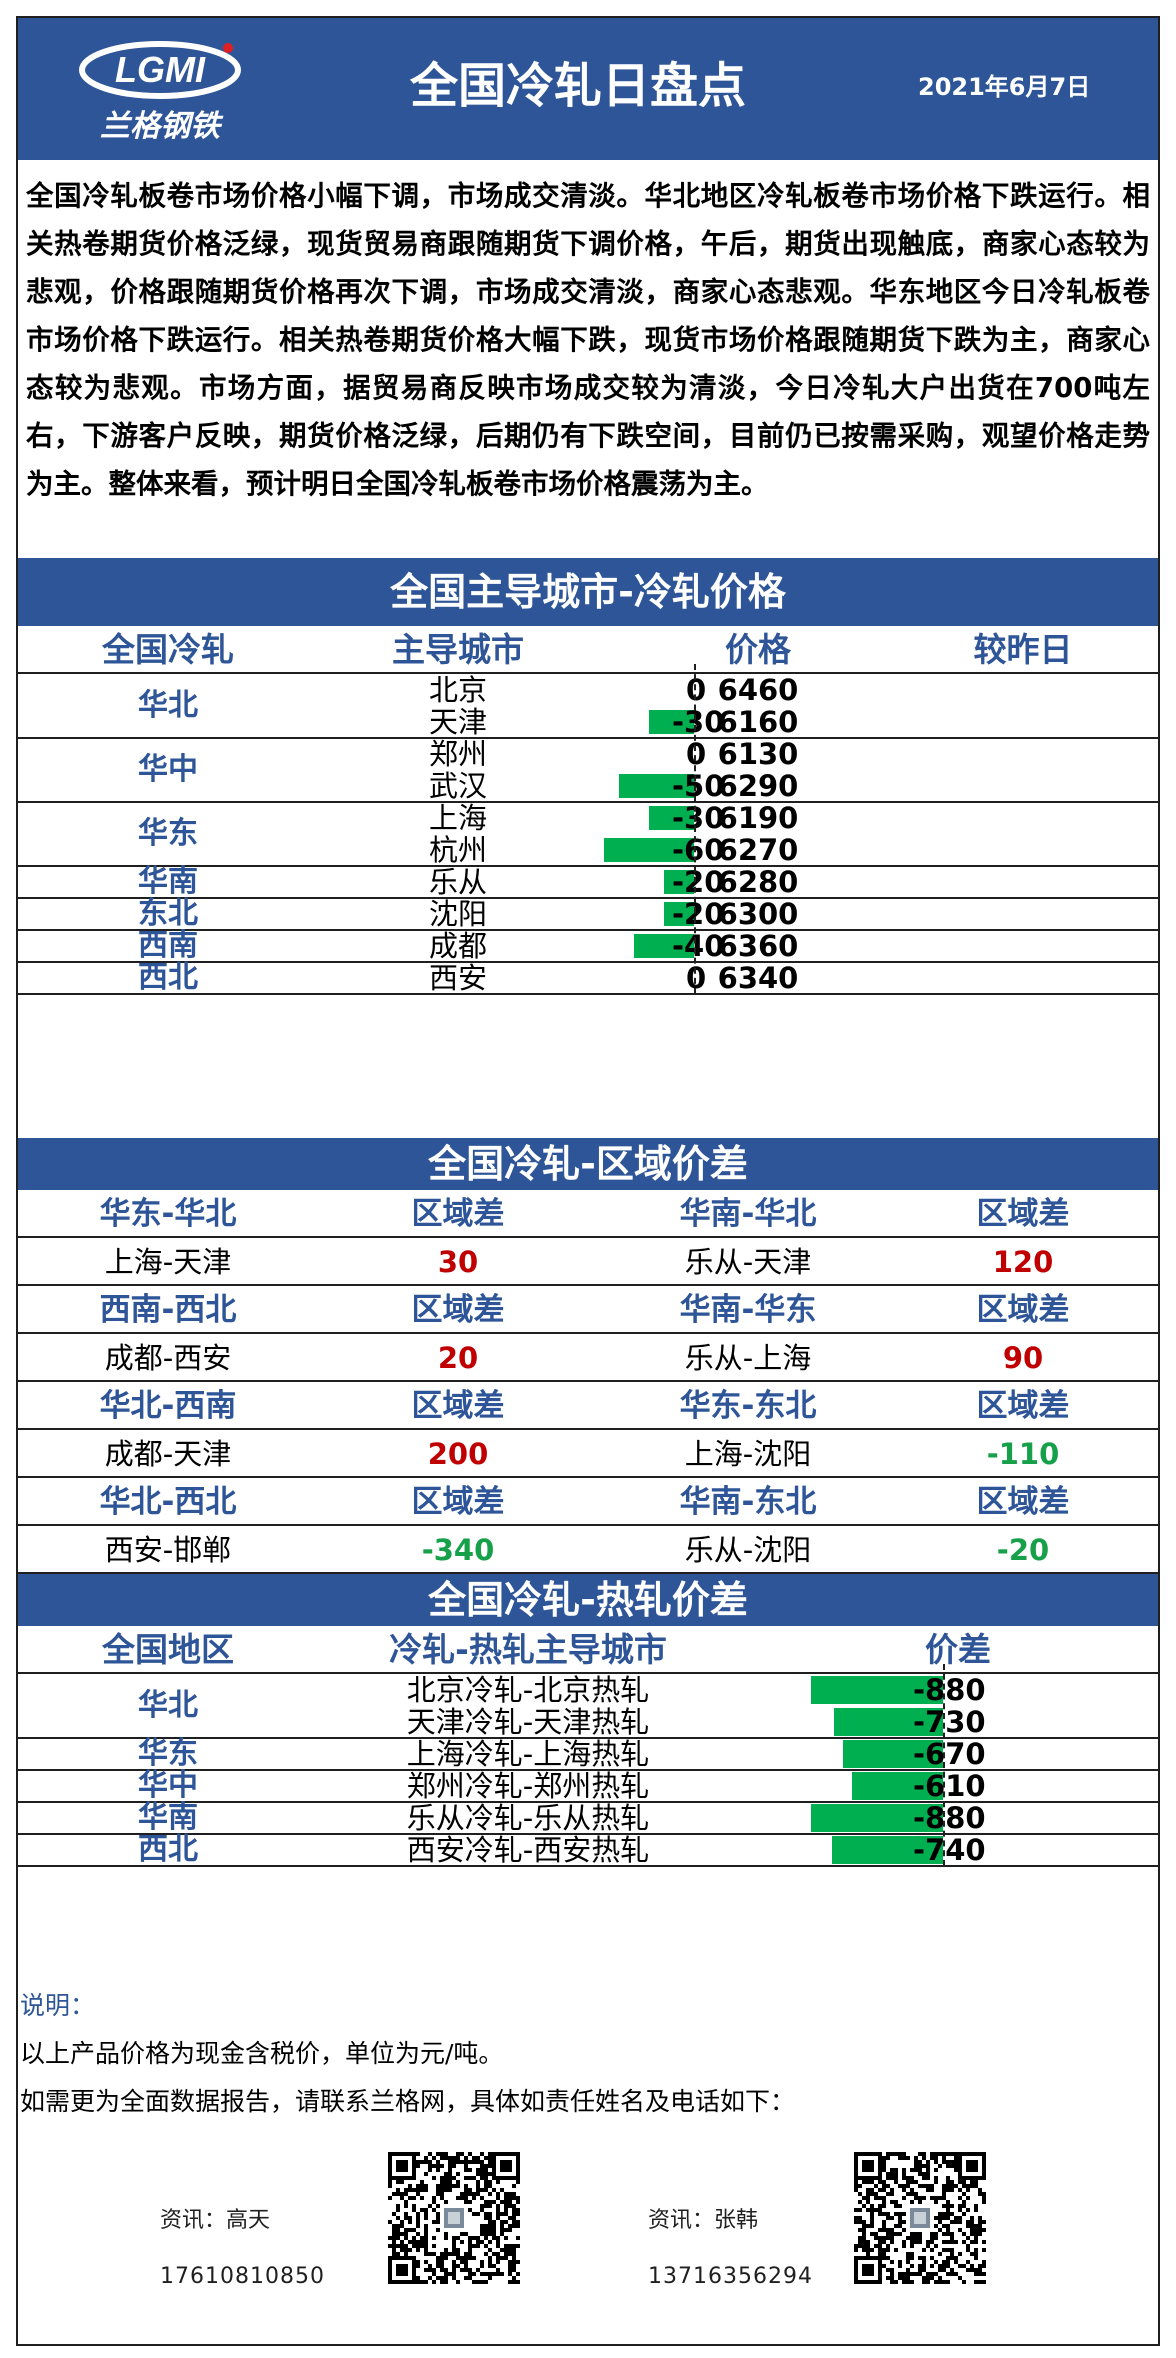 Image resolution: width=1176 pixels, height=2358 pixels. I want to click on cold-hot-banner: 全国冷轧-热轧价差, so click(588, 1600).